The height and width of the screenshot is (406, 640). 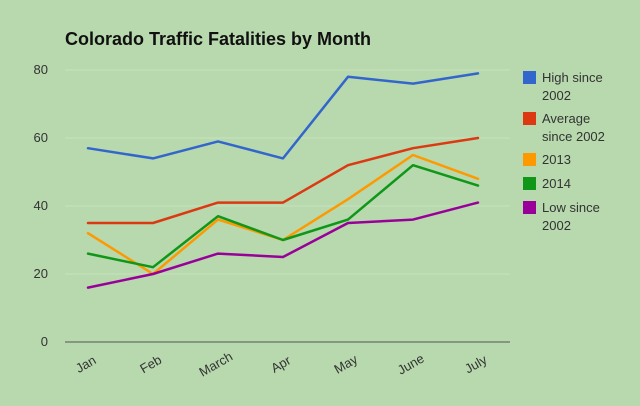 I want to click on x-axis-ticks: Jan Feb March Apr May June July, so click(x=281, y=364).